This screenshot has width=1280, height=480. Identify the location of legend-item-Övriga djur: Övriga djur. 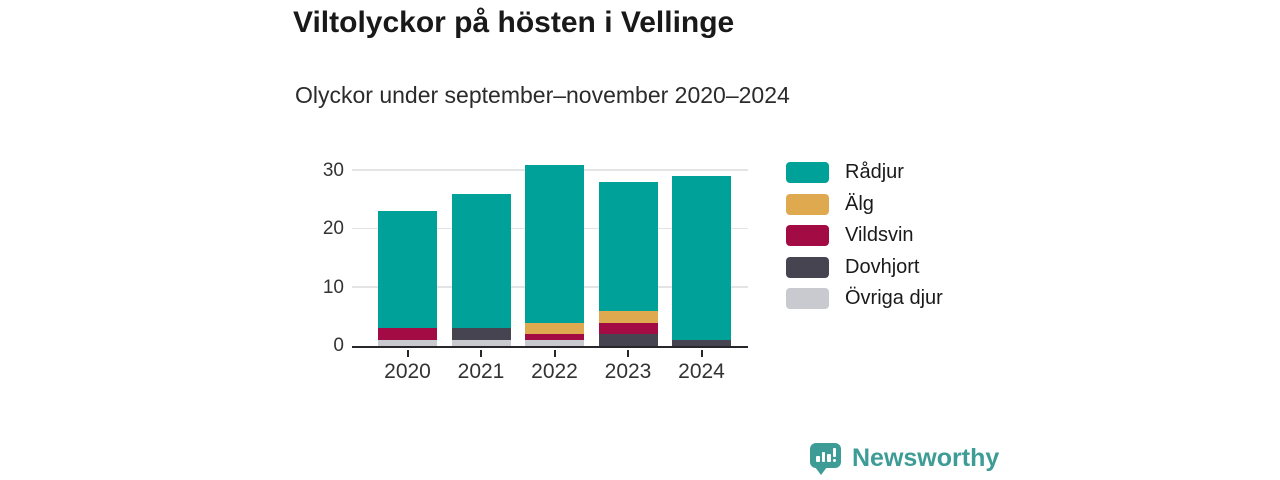
(864, 298).